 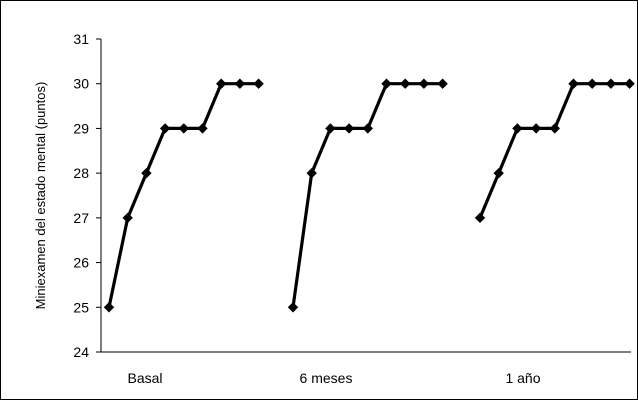 I want to click on y-axis-title: Miniexamen del estado mental (puntos), so click(x=40, y=196).